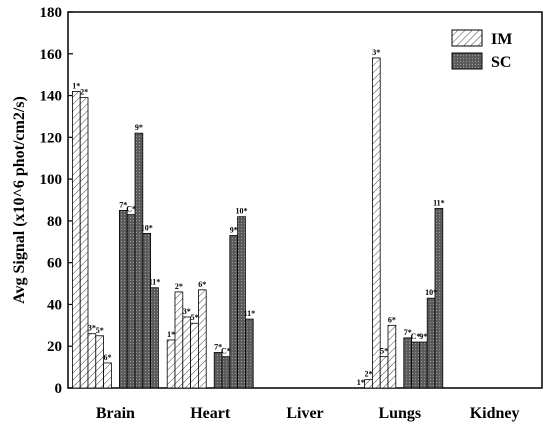  What do you see at coordinates (467, 38) in the screenshot?
I see `legend-swatch-im` at bounding box center [467, 38].